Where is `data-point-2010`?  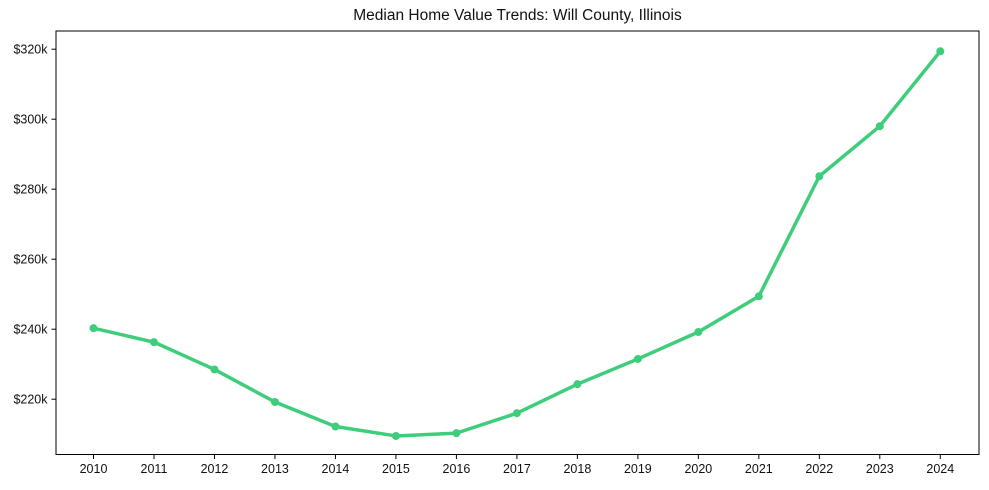
data-point-2010 is located at coordinates (93, 328).